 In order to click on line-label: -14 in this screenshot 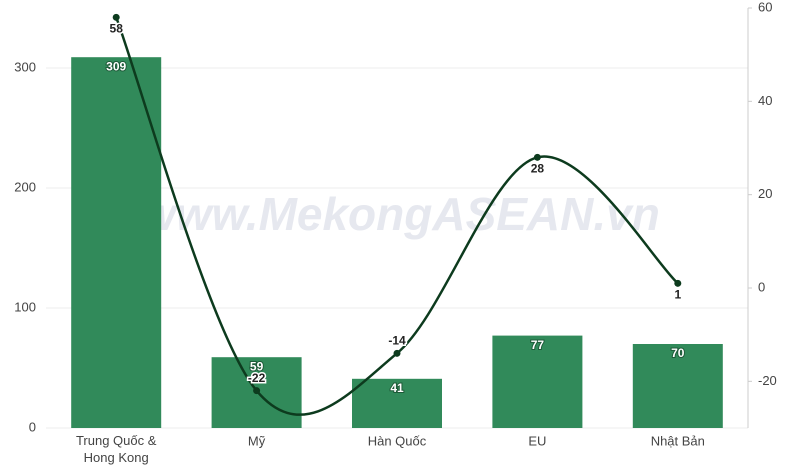, I will do `click(397, 341)`.